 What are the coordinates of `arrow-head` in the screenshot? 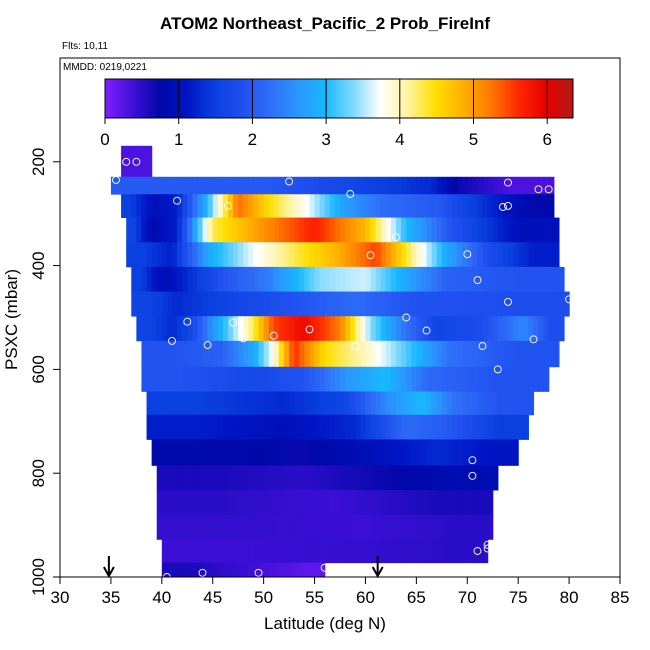 It's located at (377, 572).